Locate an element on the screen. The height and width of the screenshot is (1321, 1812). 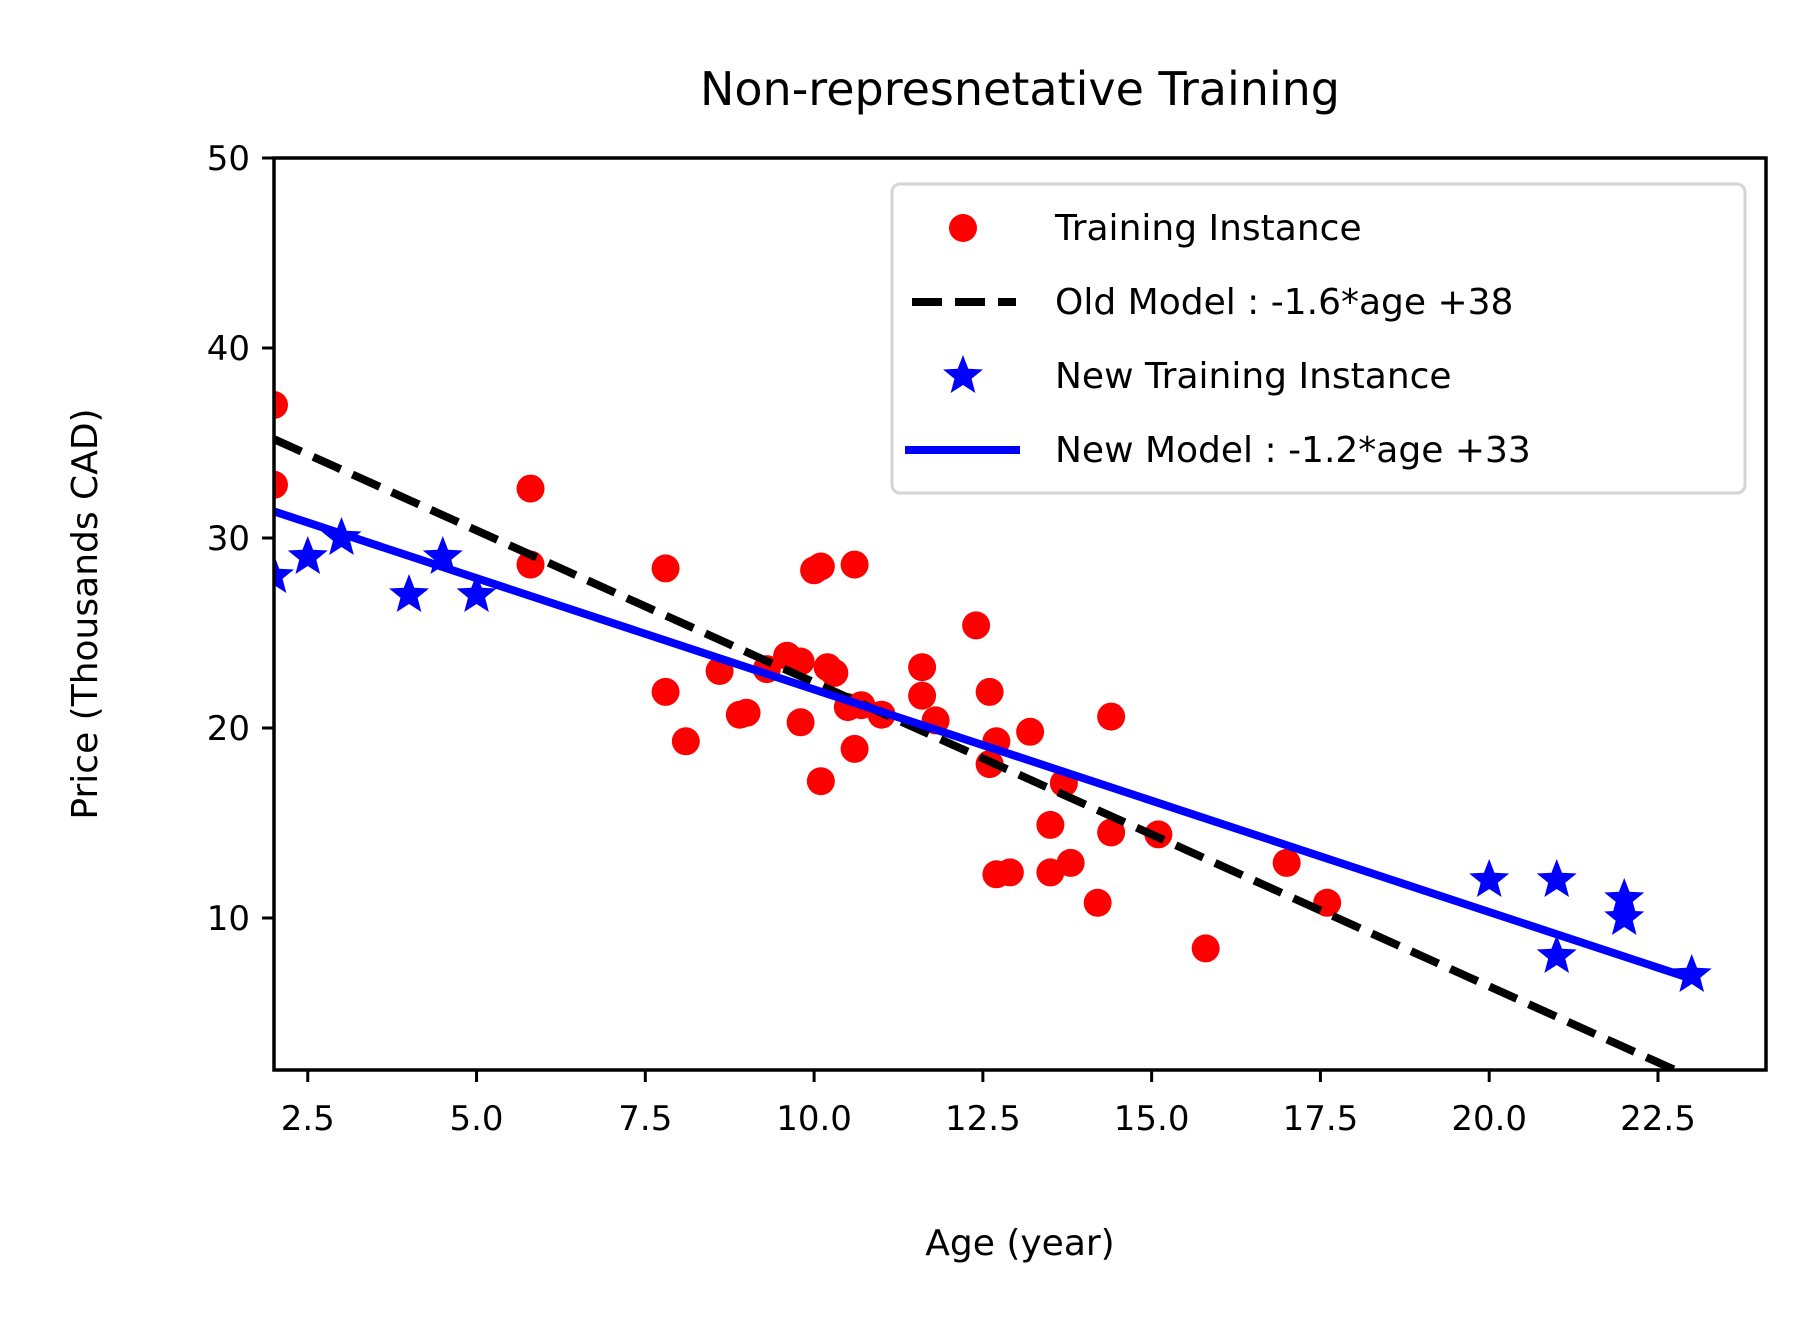
x-axis-label: Age (year) is located at coordinates (1019, 1243).